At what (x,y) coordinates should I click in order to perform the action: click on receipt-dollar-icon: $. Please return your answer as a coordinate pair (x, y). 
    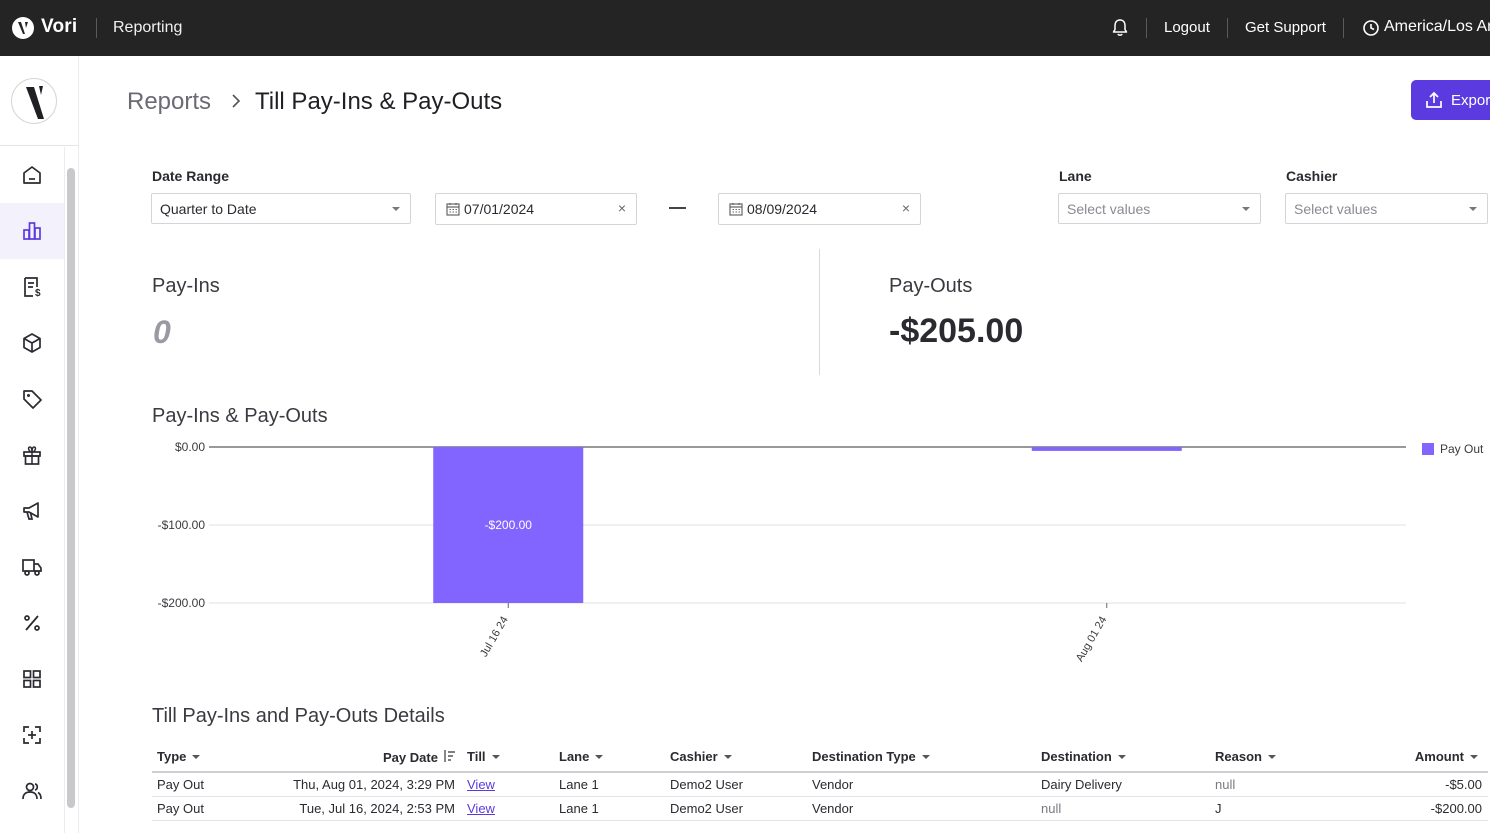
    Looking at the image, I should click on (32, 287).